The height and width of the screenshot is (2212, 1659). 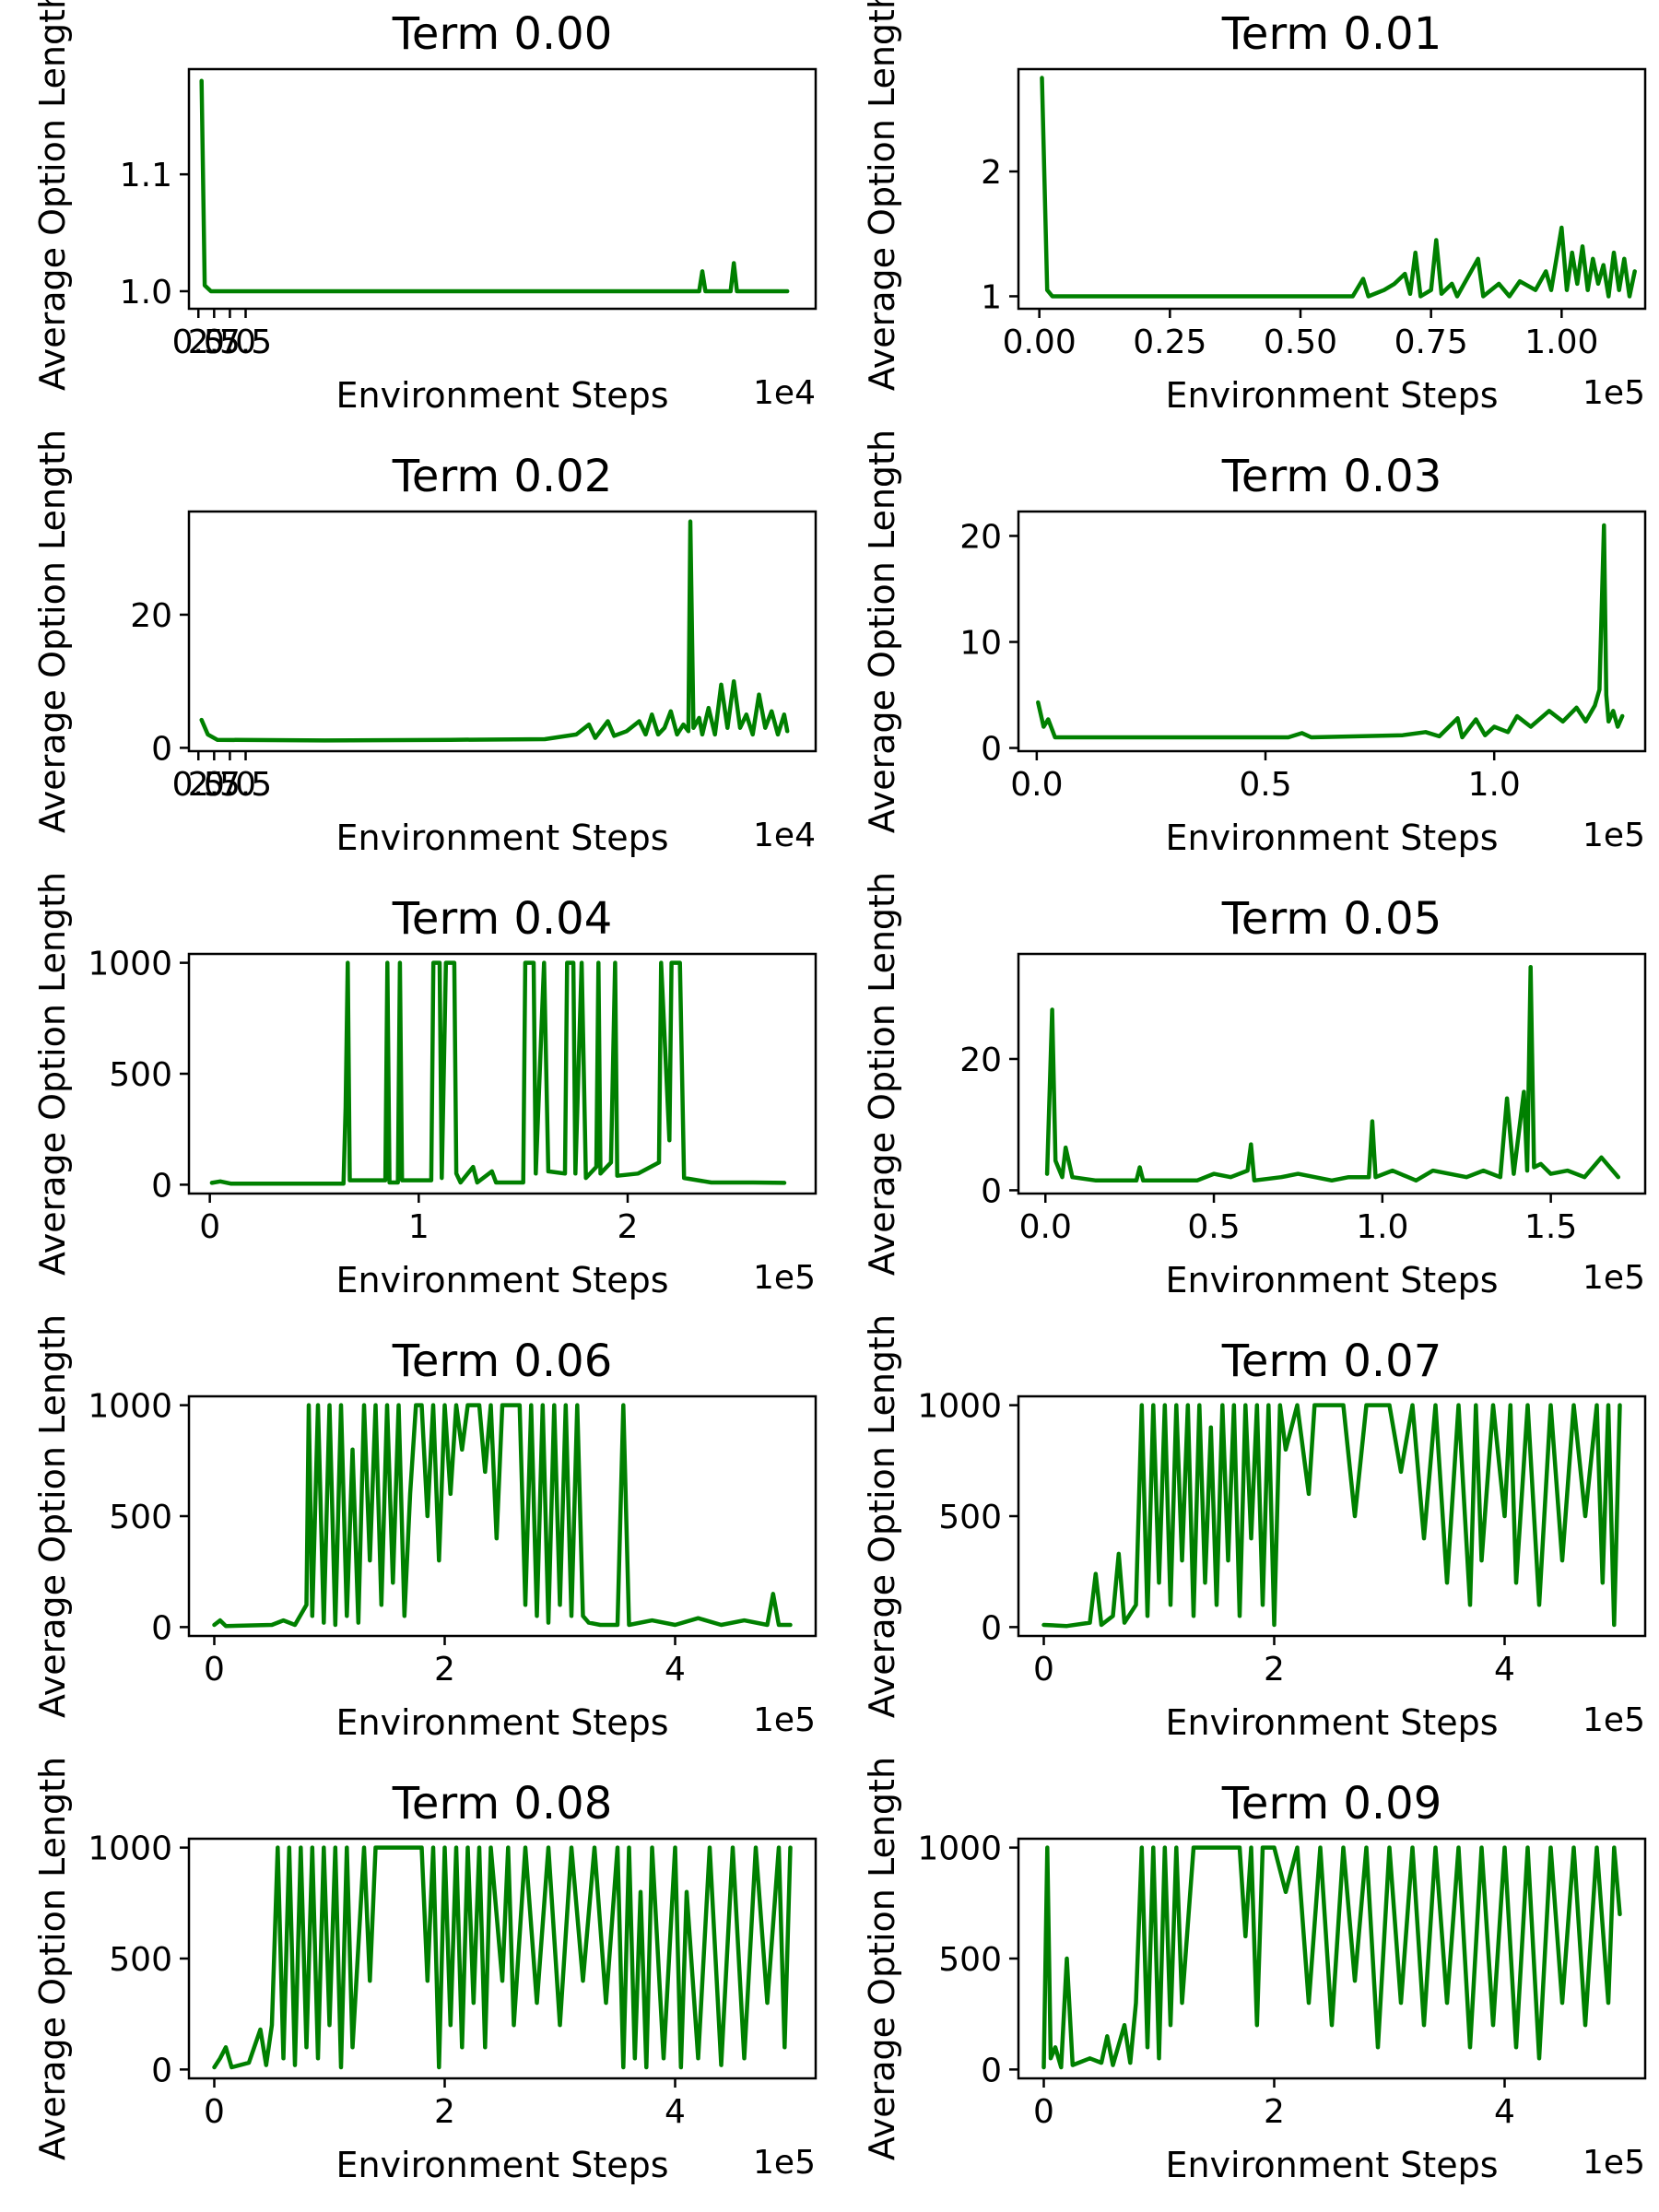 What do you see at coordinates (1331, 34) in the screenshot?
I see `chart-title: Term 0.01` at bounding box center [1331, 34].